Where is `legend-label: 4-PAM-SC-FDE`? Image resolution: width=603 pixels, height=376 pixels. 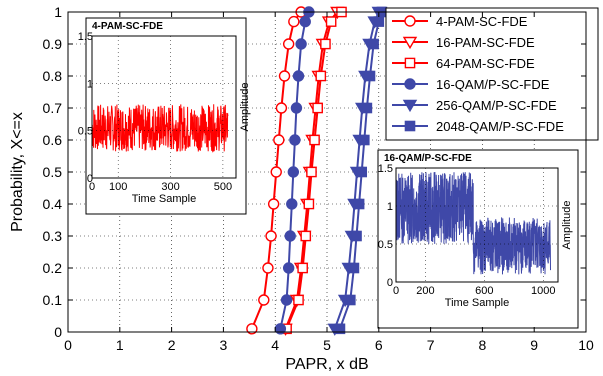 legend-label: 4-PAM-SC-FDE is located at coordinates (482, 21).